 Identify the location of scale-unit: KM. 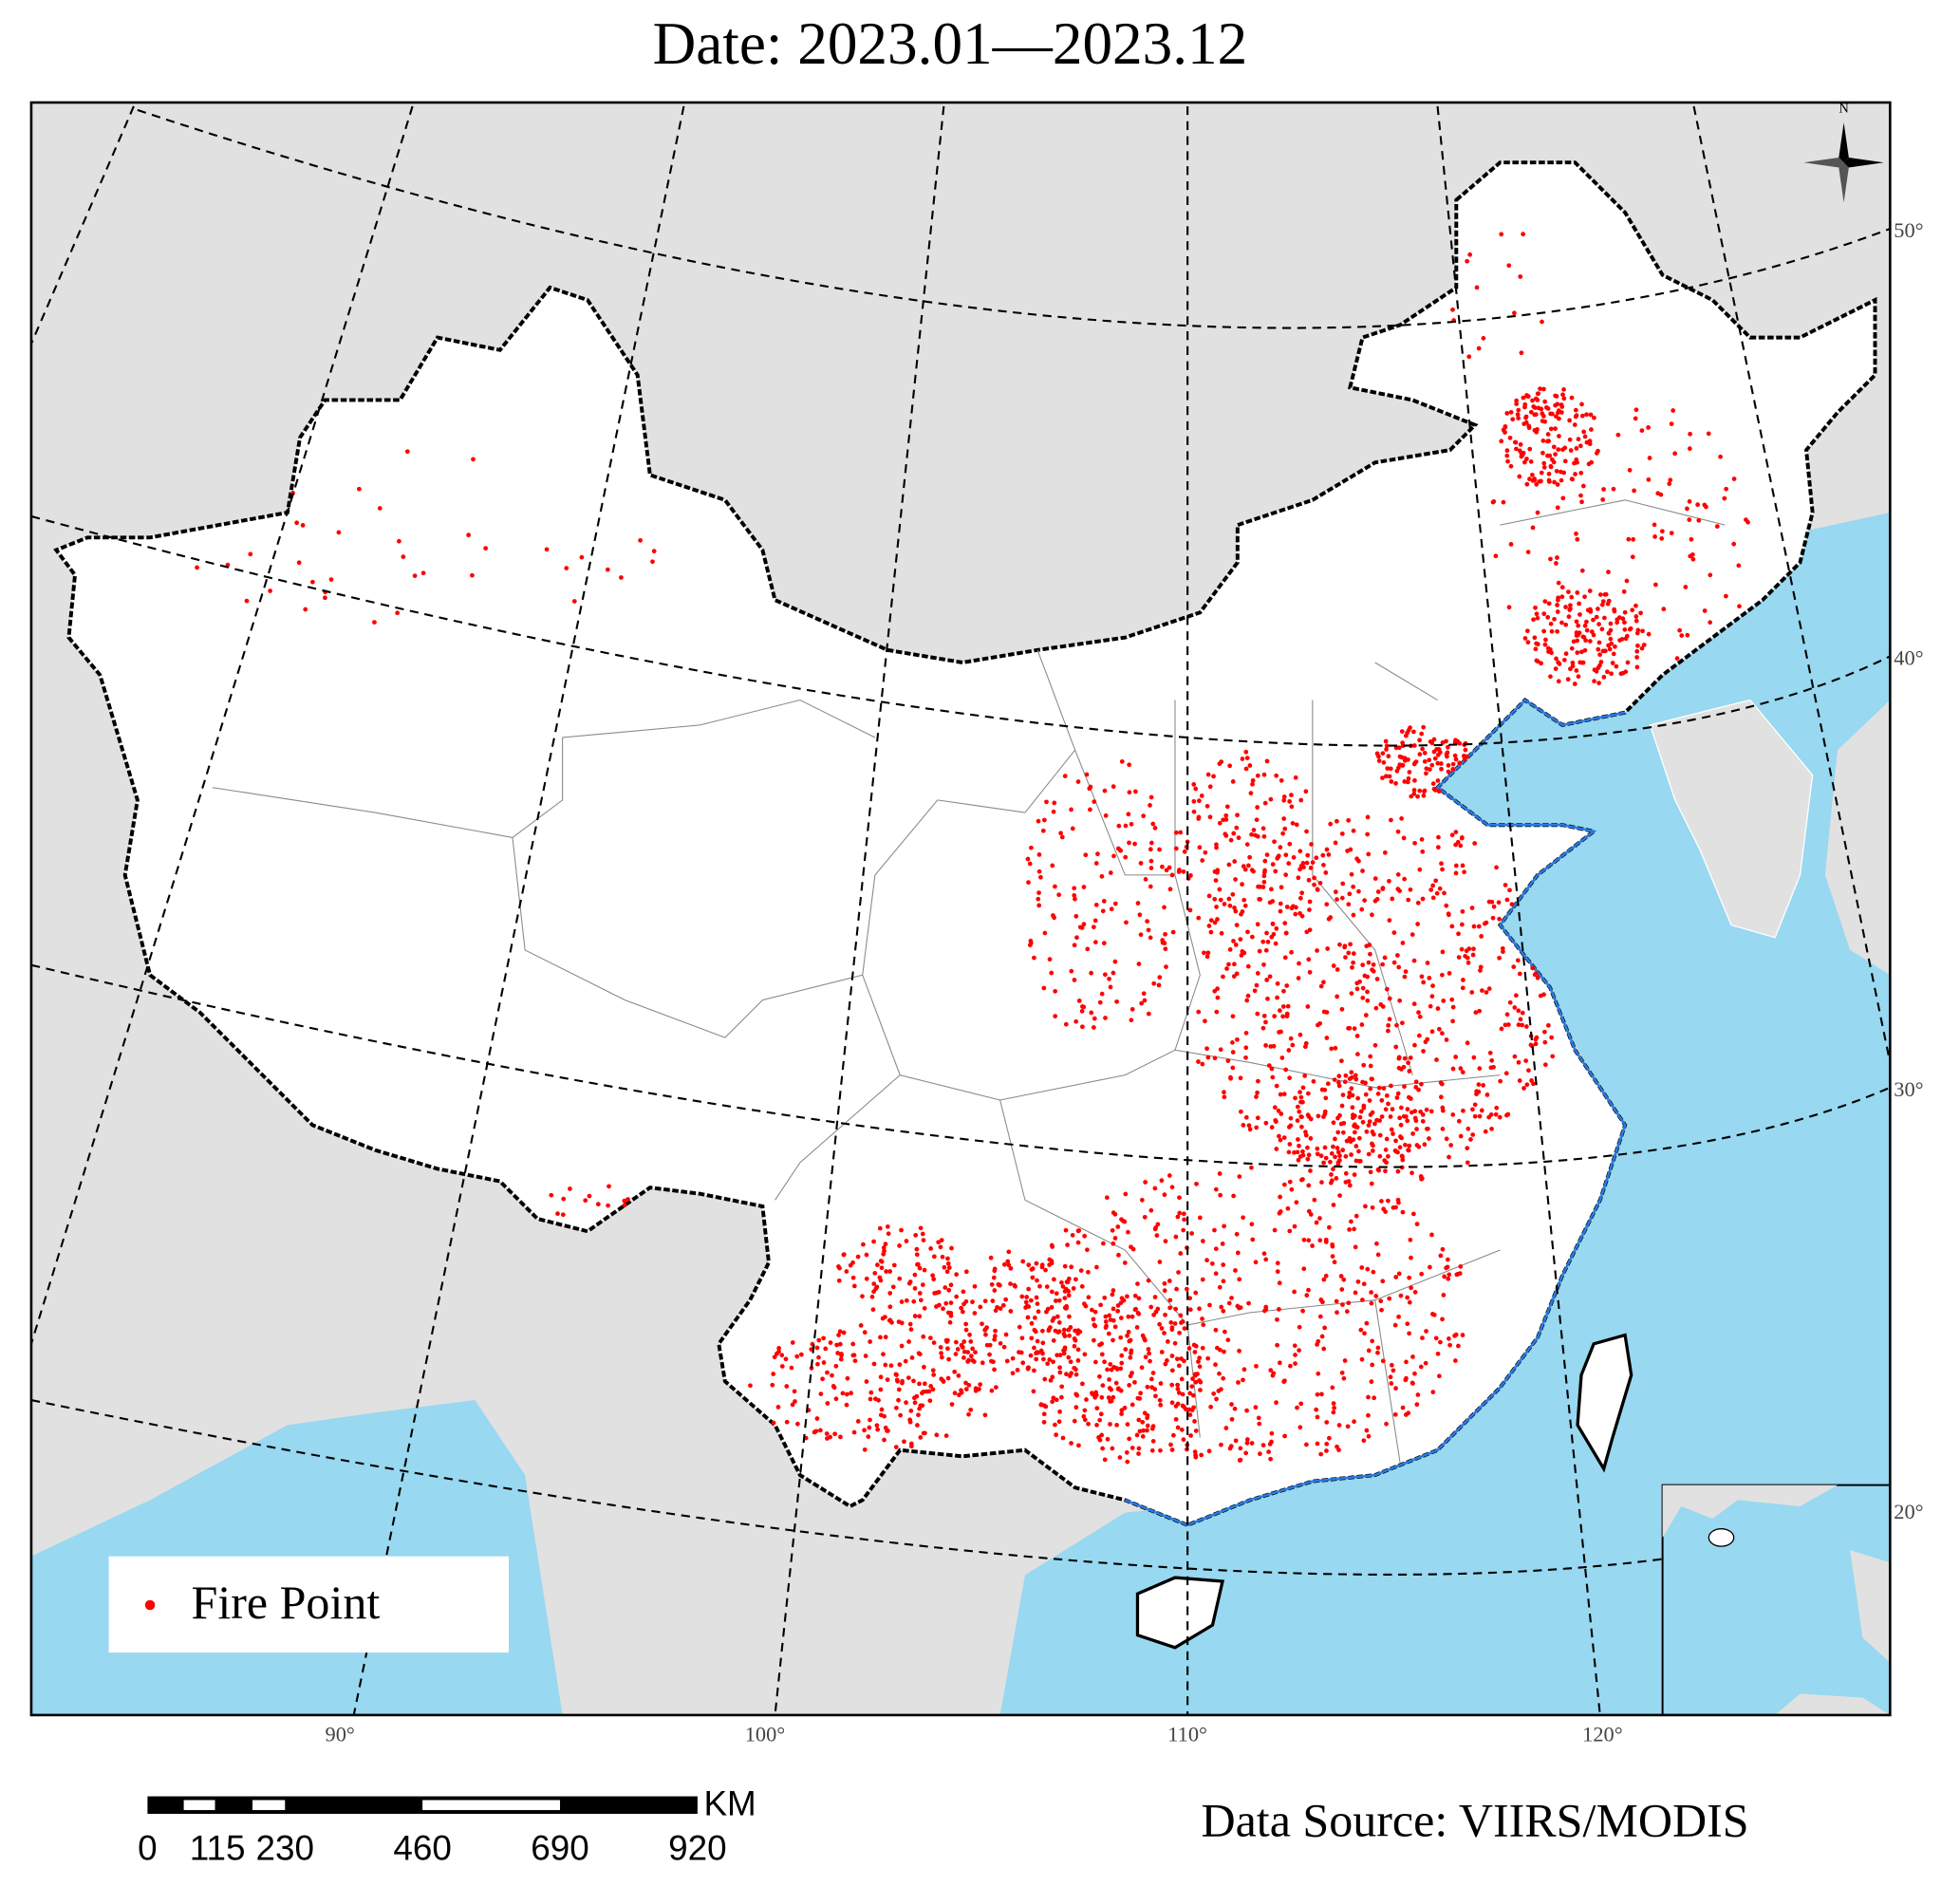
(729, 1802).